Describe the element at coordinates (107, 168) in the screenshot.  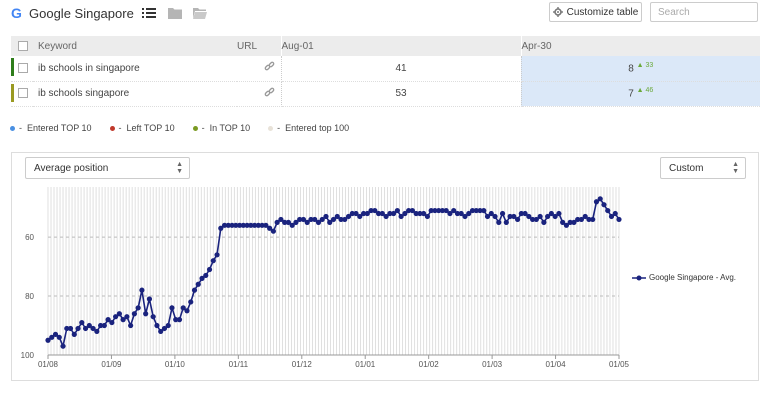
I see `metric-select: Average position ▲ ▼` at that location.